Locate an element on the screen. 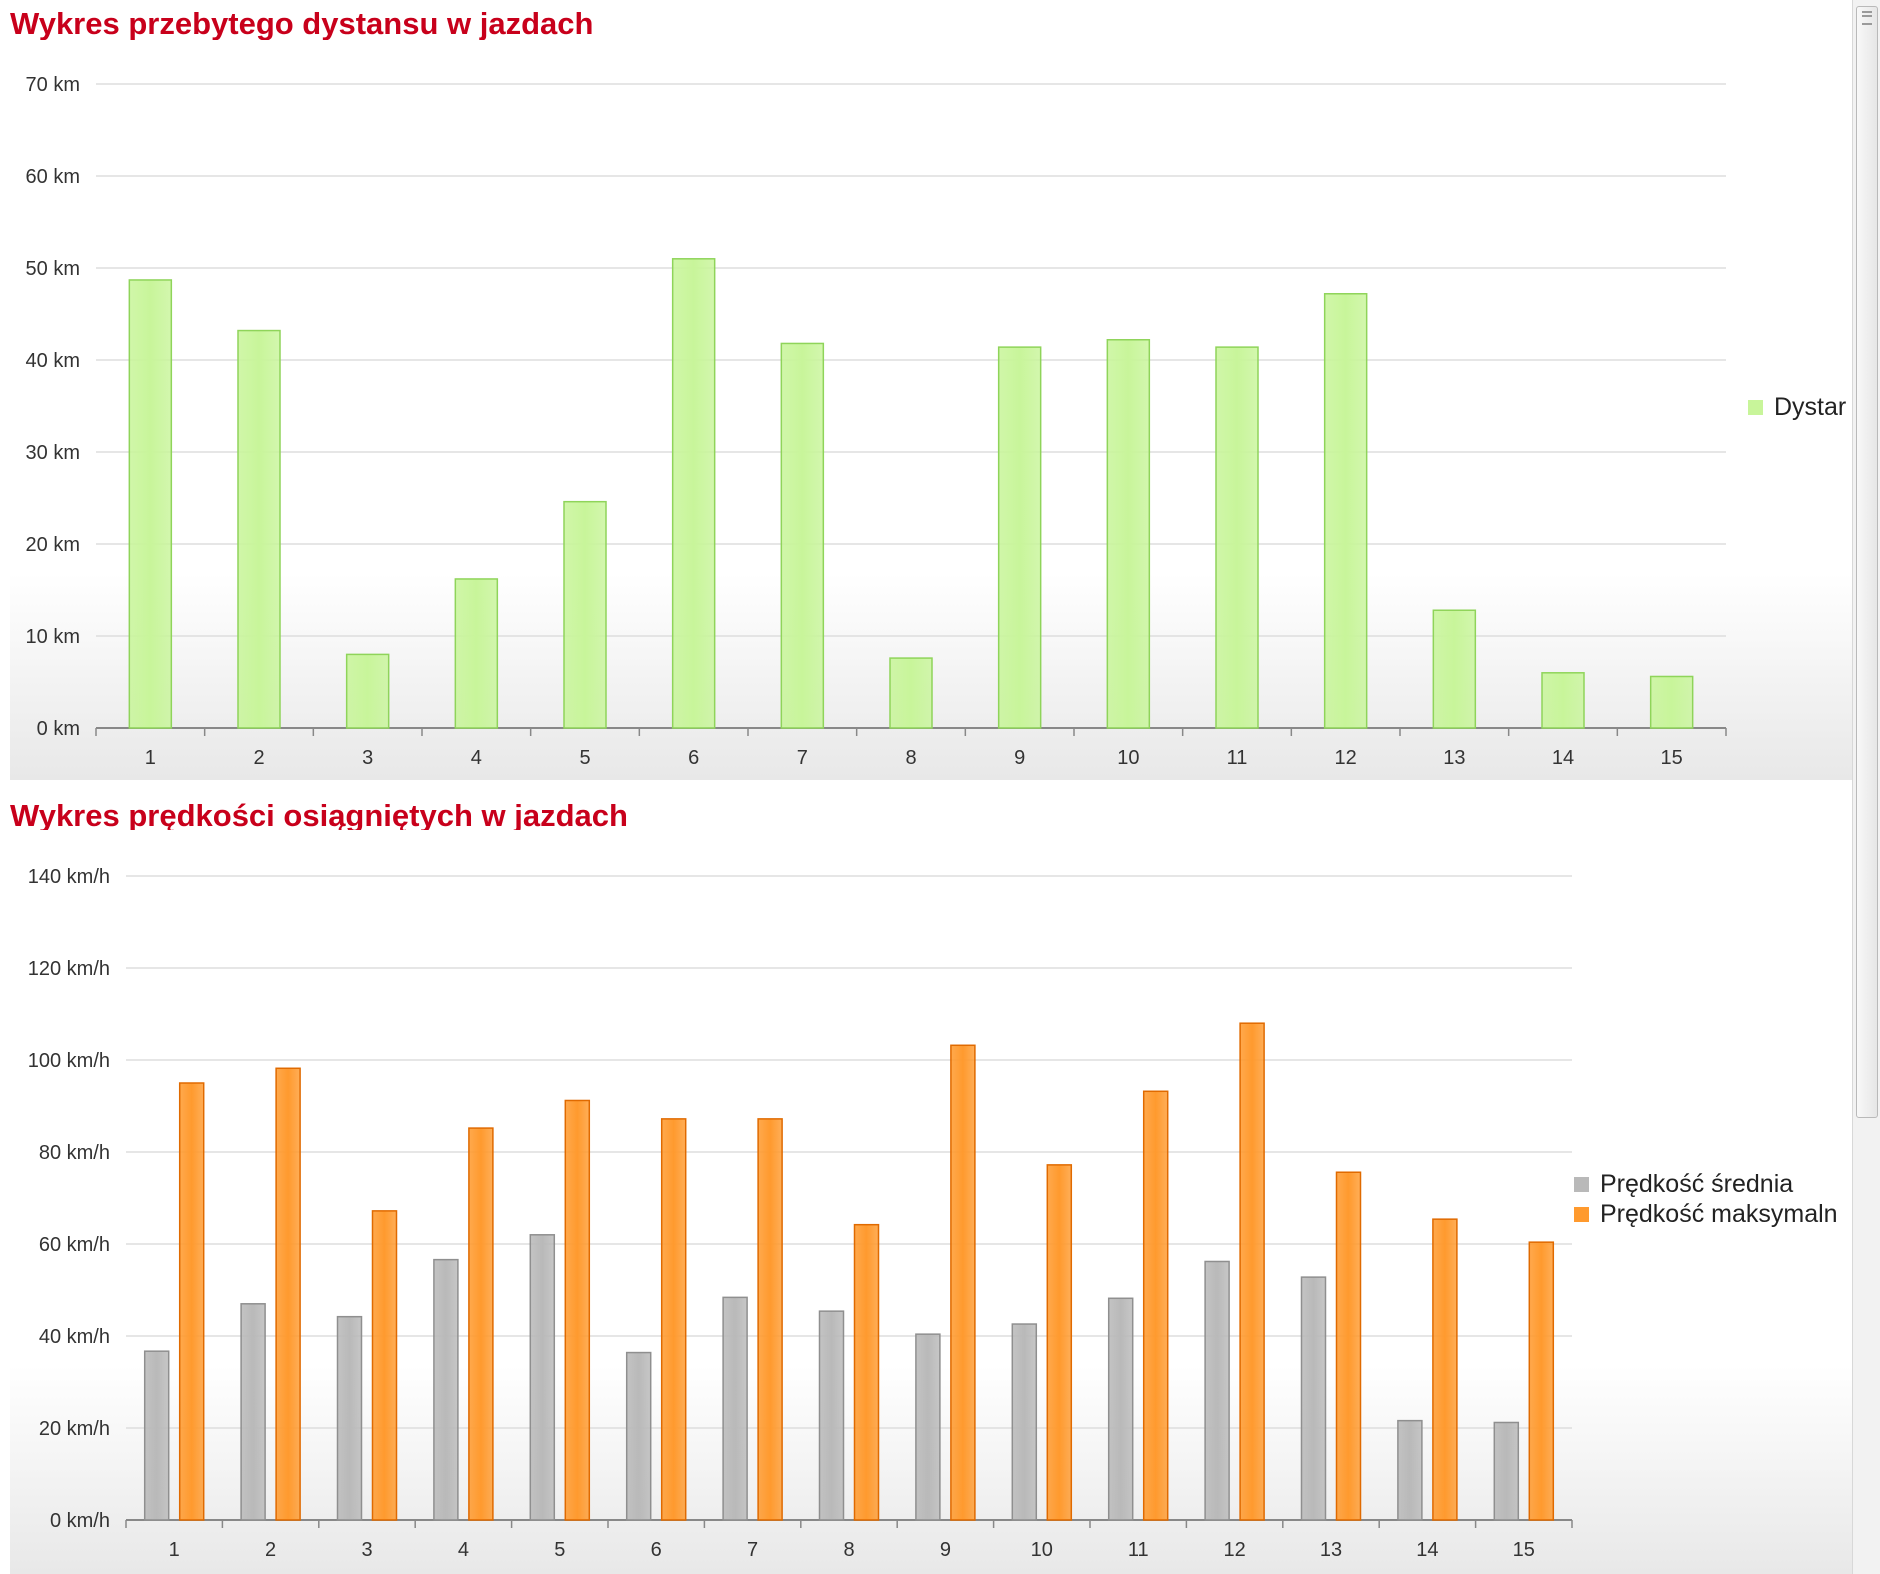 Image resolution: width=1880 pixels, height=1574 pixels. y-tick-label: 40 km is located at coordinates (53, 361).